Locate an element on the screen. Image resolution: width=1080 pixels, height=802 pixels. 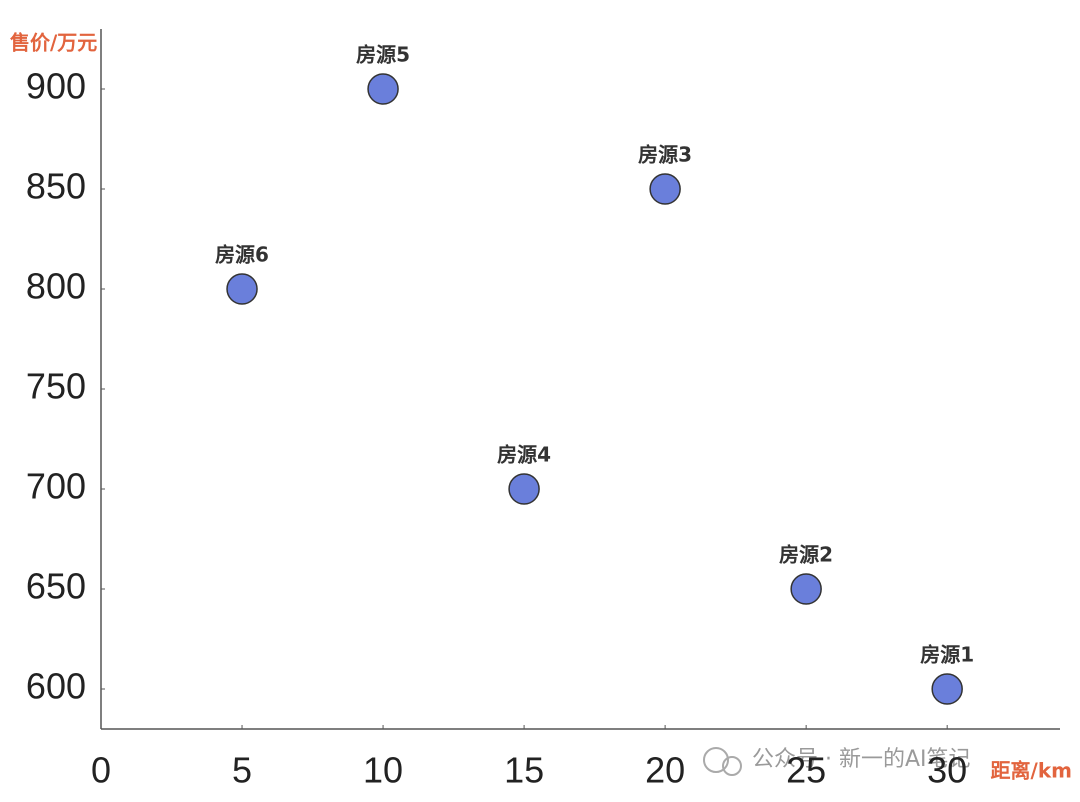
y-tick-label: 750 is located at coordinates (56, 386).